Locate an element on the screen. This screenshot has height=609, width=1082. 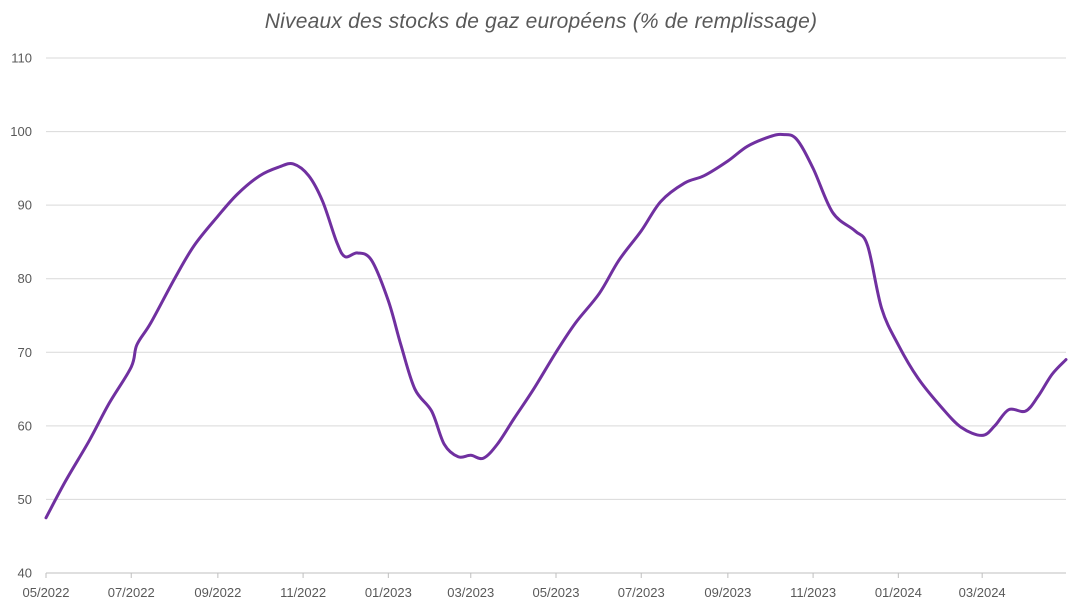
x-tick-label: 03/2024 is located at coordinates (982, 592).